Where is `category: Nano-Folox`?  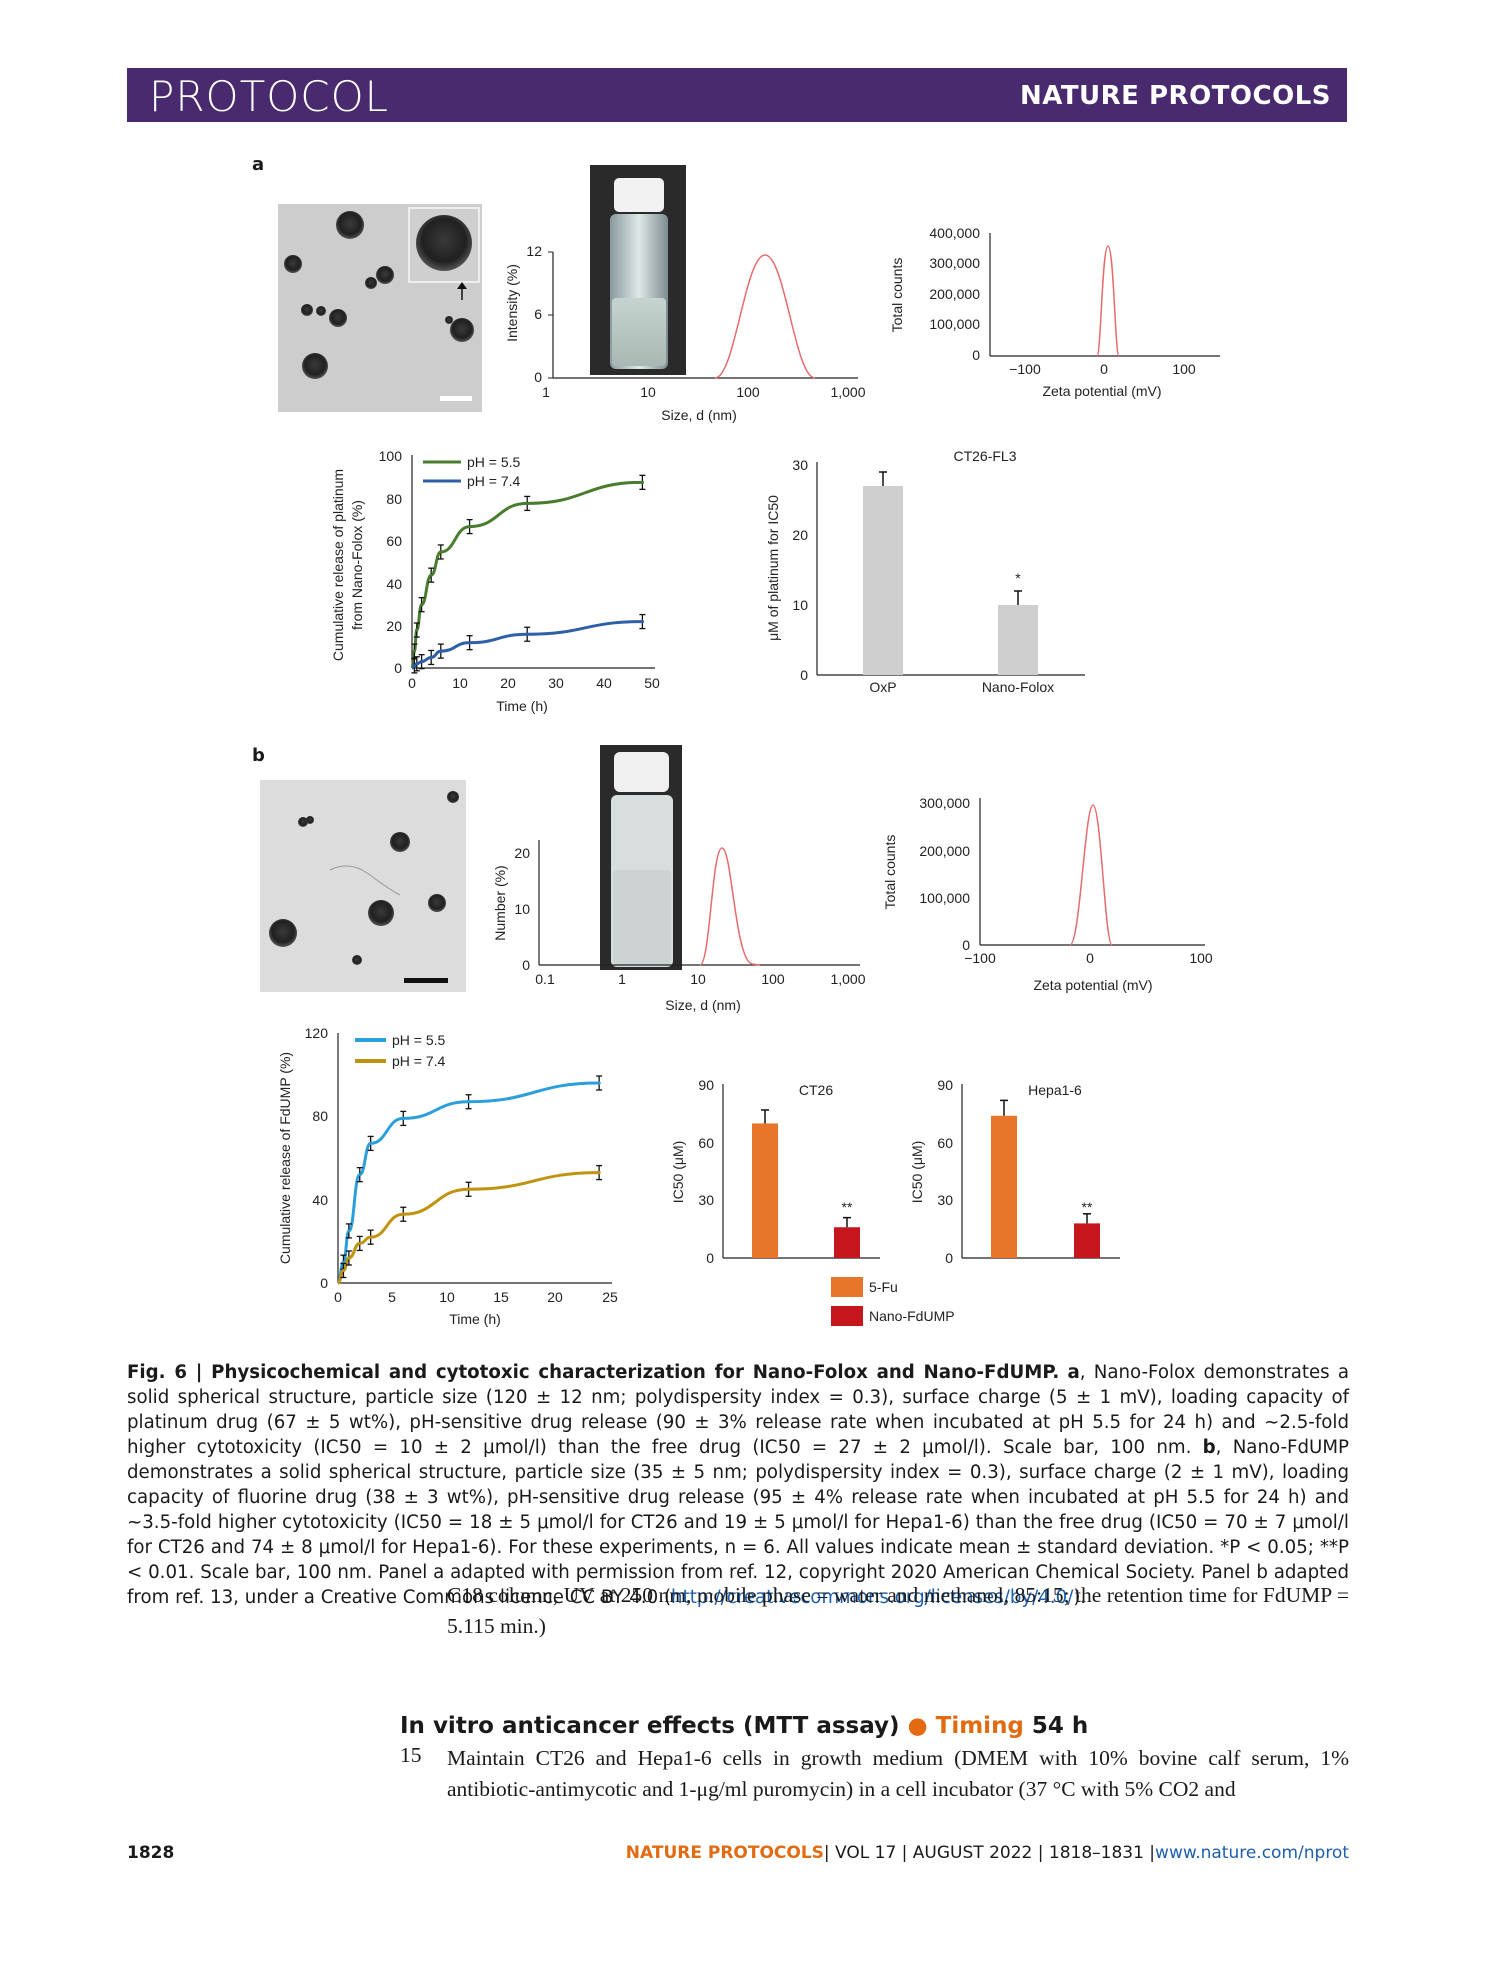 category: Nano-Folox is located at coordinates (1018, 687).